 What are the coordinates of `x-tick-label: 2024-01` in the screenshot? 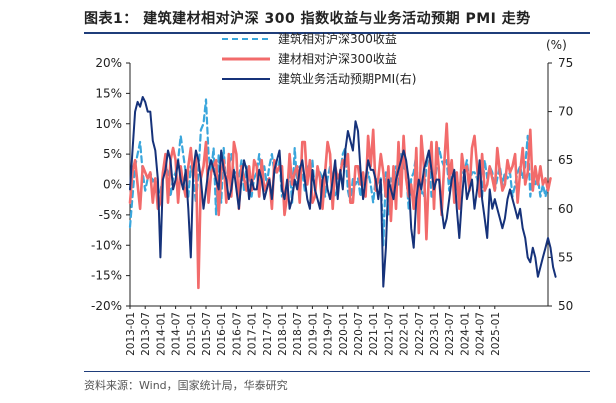 It's located at (465, 334).